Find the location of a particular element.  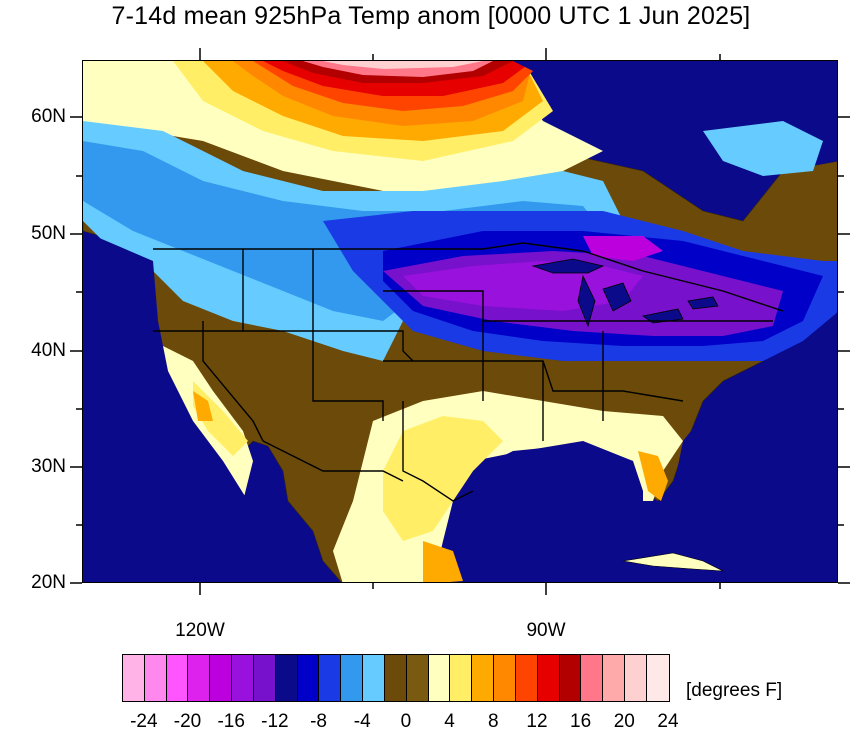

lon-label-120w: 120W is located at coordinates (200, 630).